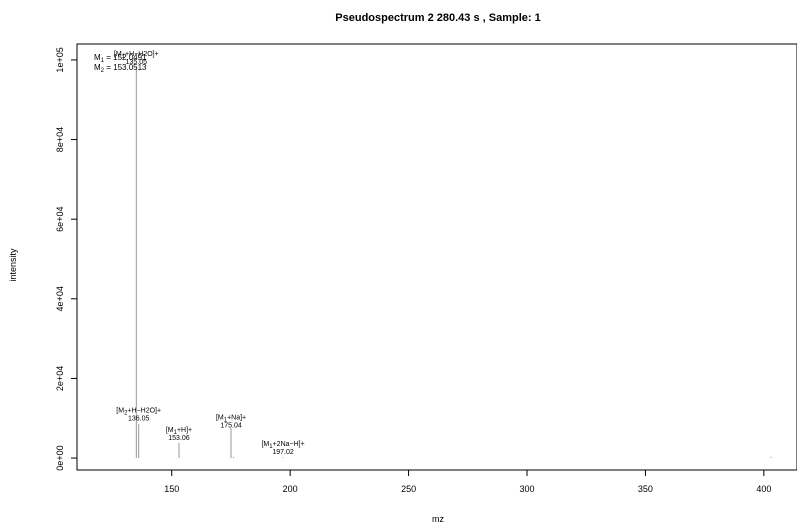 The height and width of the screenshot is (525, 797). Describe the element at coordinates (66, 259) in the screenshot. I see `y-axis: 0e+00 2e+04 4e+04 6e+04 8e+04 1e+05` at that location.